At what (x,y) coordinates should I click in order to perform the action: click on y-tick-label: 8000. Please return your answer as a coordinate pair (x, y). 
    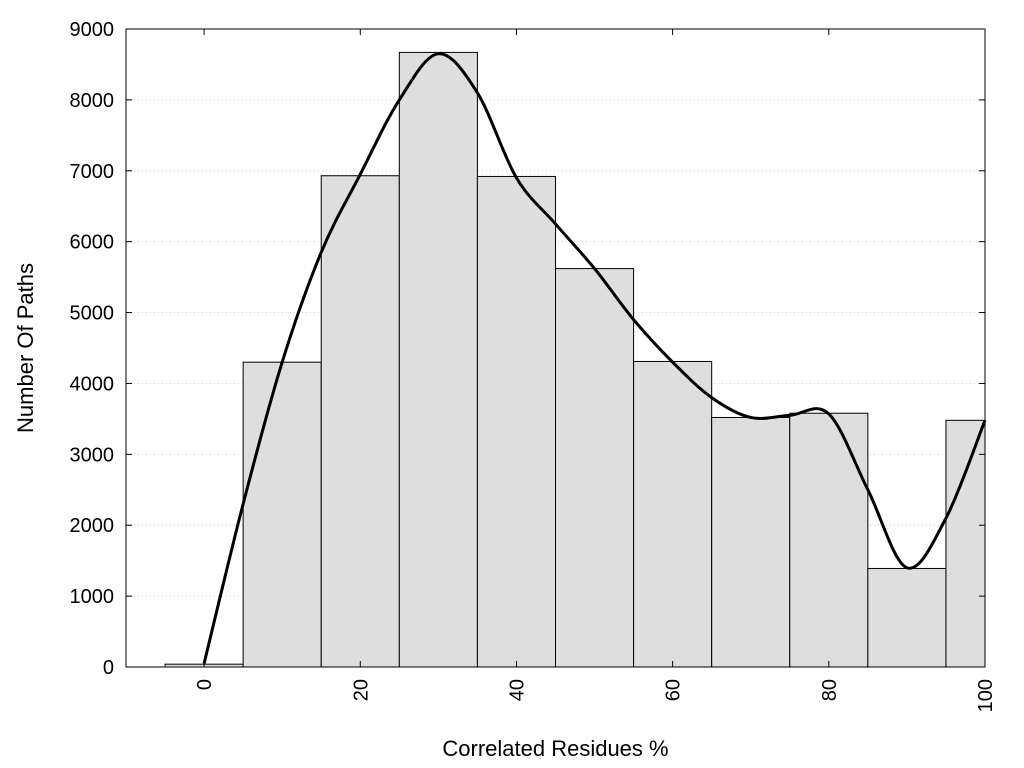
    Looking at the image, I should click on (92, 101).